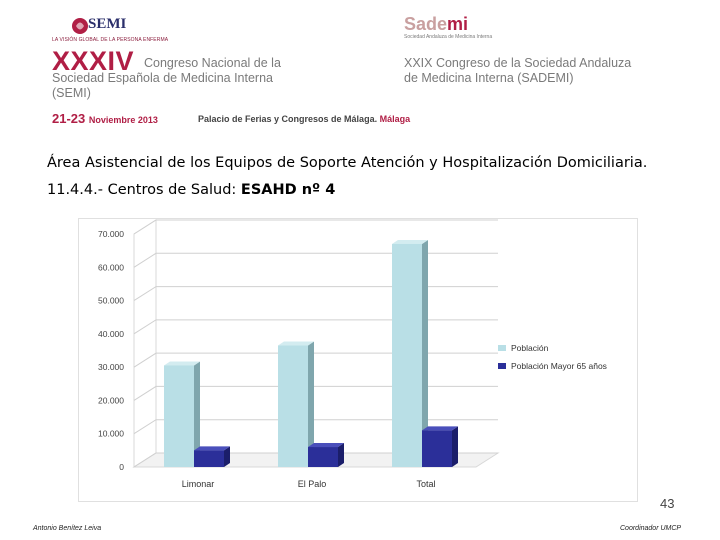  Describe the element at coordinates (111, 267) in the screenshot. I see `y-tick-label: 60.000` at that location.